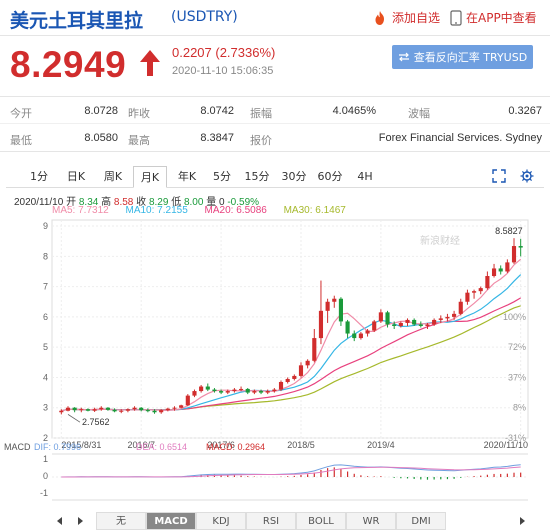 The image size is (550, 532). I want to click on current-price: 8.2949, so click(68, 64).